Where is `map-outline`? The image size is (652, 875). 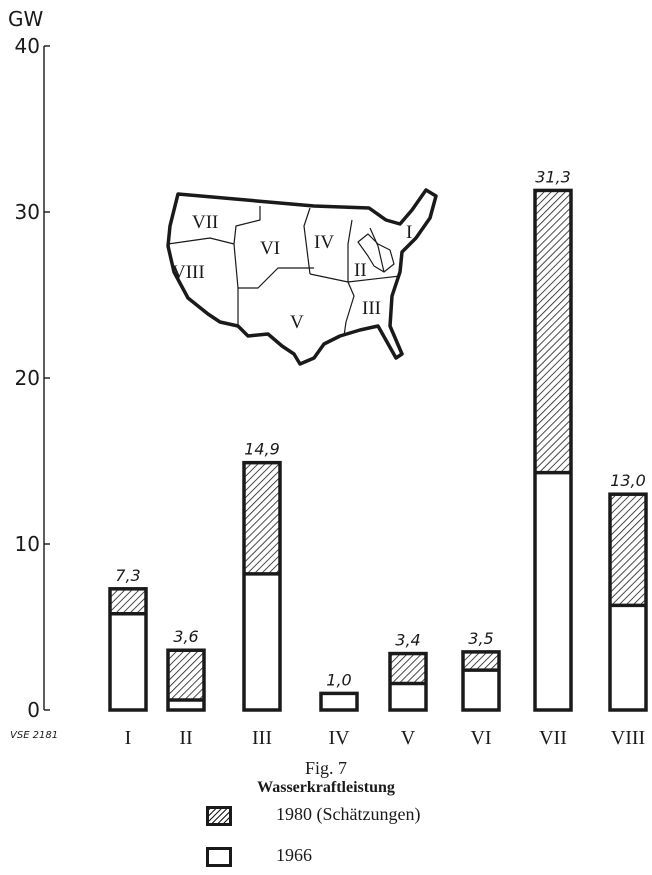 map-outline is located at coordinates (302, 277).